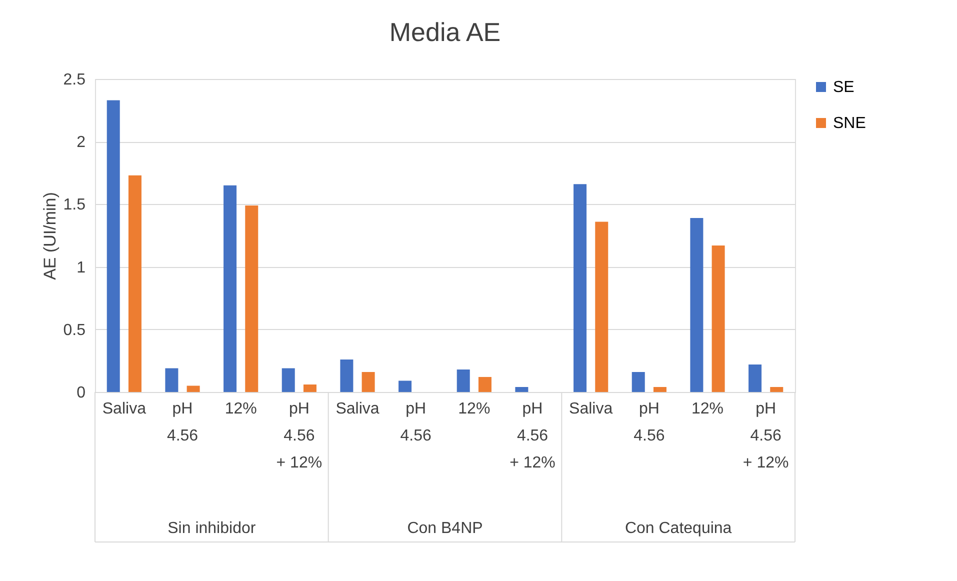 This screenshot has width=957, height=581. What do you see at coordinates (678, 528) in the screenshot?
I see `text: Con Catequina` at bounding box center [678, 528].